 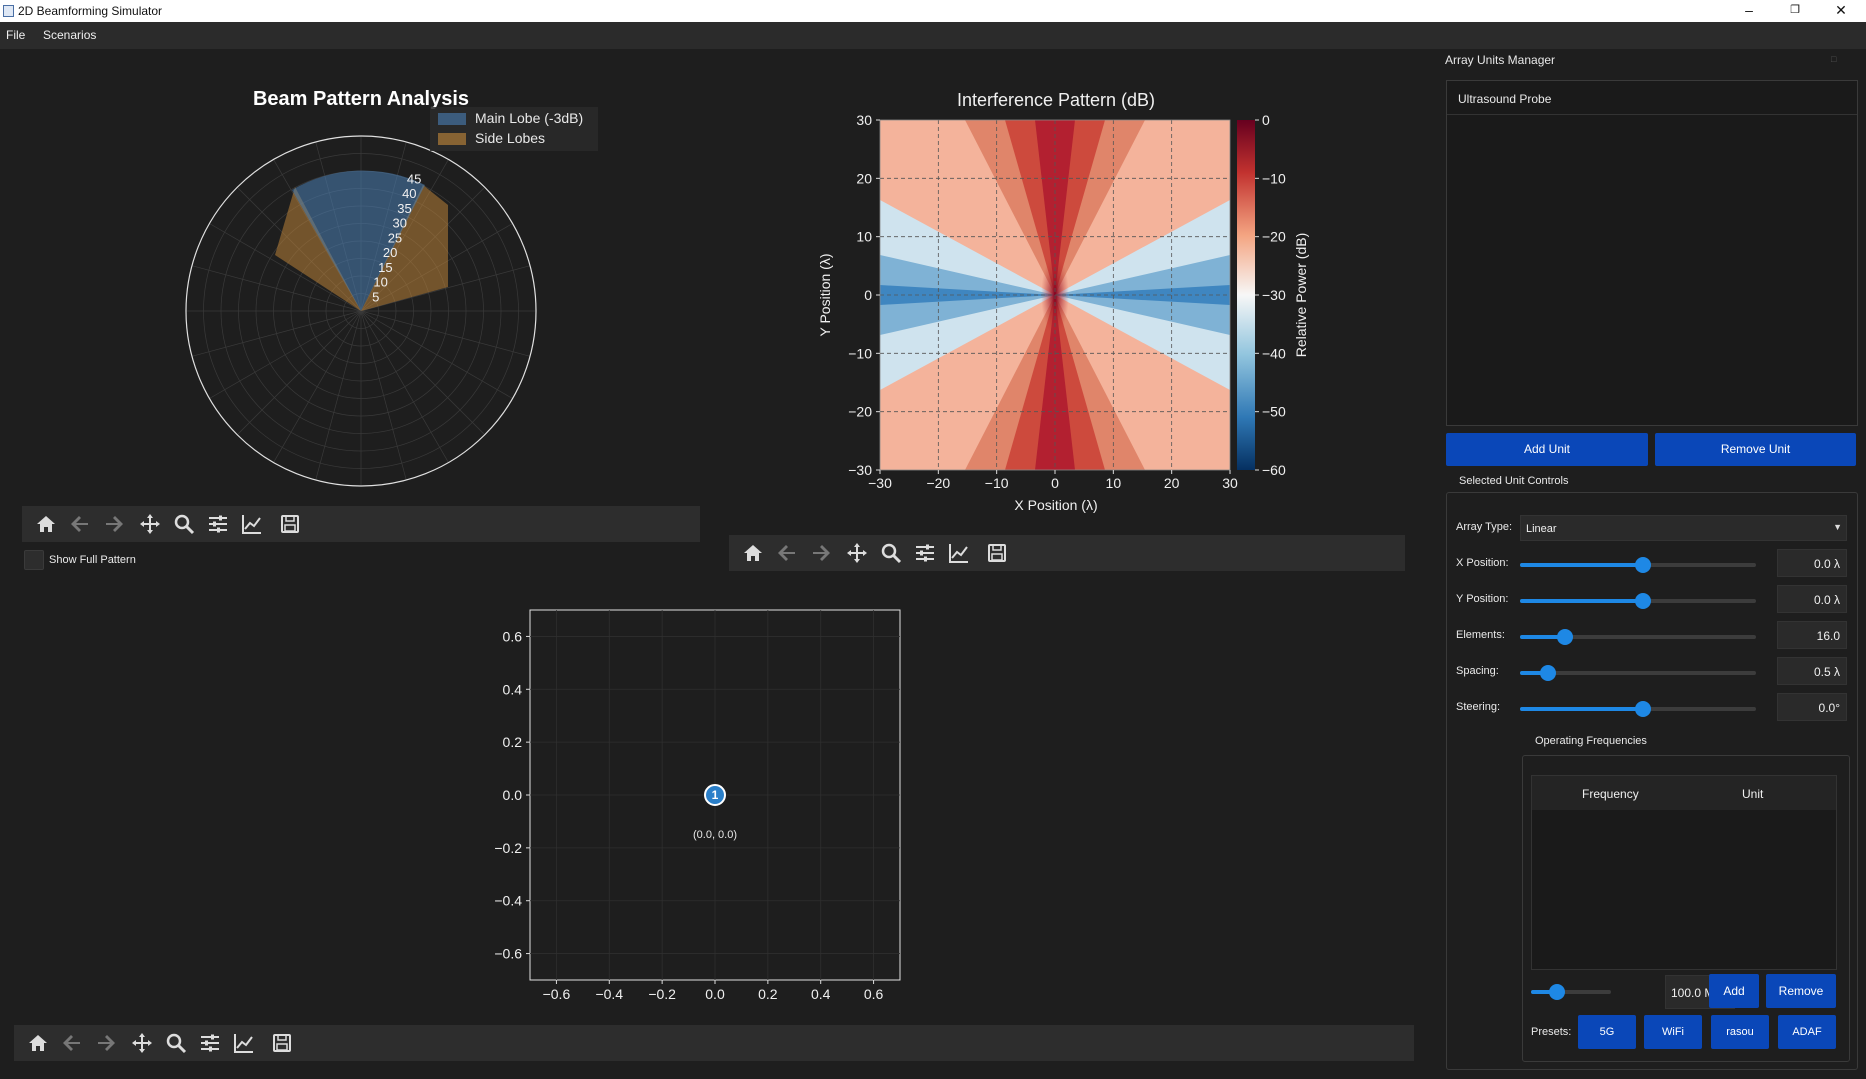 What do you see at coordinates (864, 120) in the screenshot?
I see `heatmap-ytick: 30` at bounding box center [864, 120].